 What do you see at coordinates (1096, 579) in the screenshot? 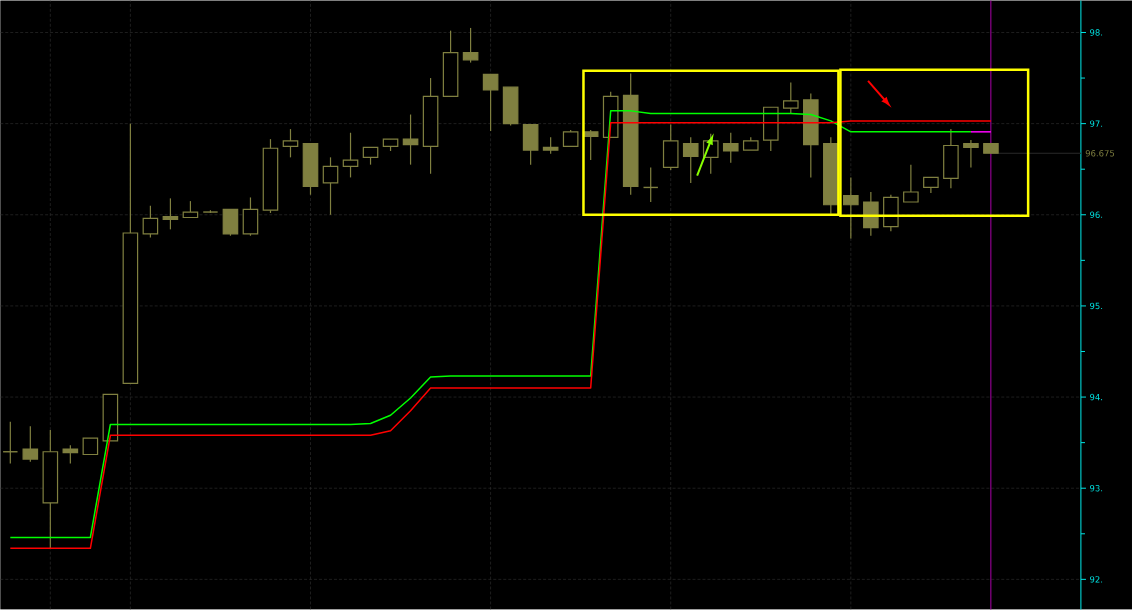
I see `y-tick-label: 92.` at bounding box center [1096, 579].